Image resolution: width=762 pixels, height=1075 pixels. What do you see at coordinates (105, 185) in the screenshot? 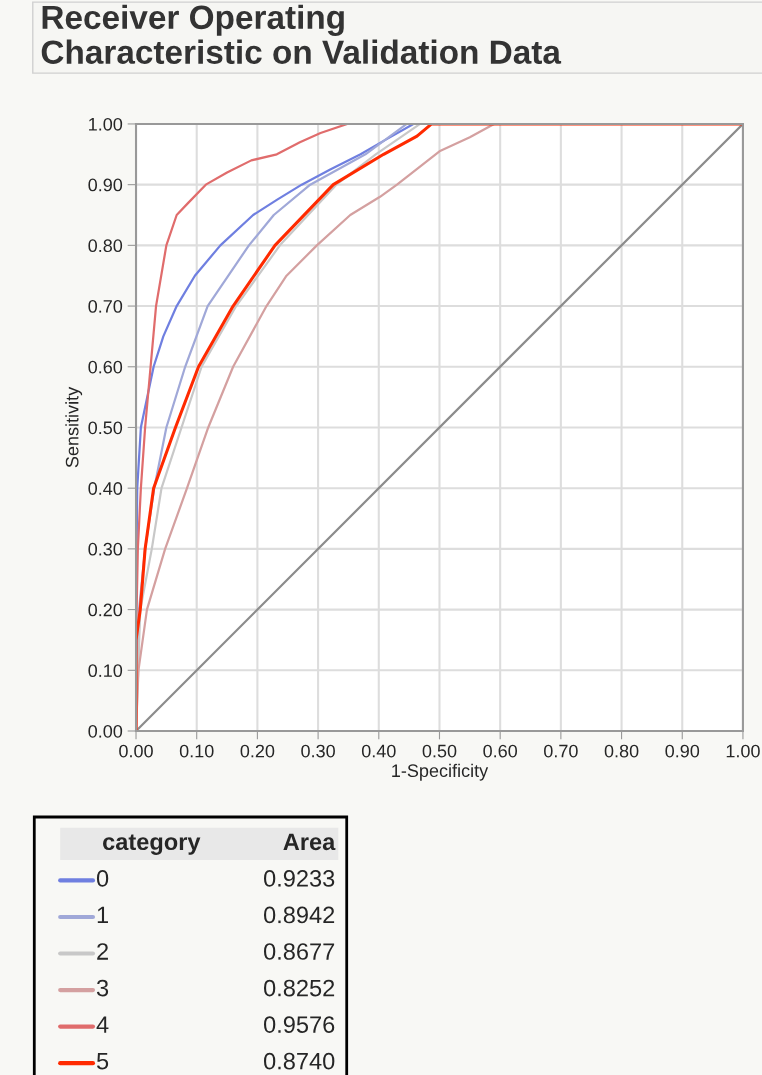
I see `y-tick-label: 0.90` at bounding box center [105, 185].